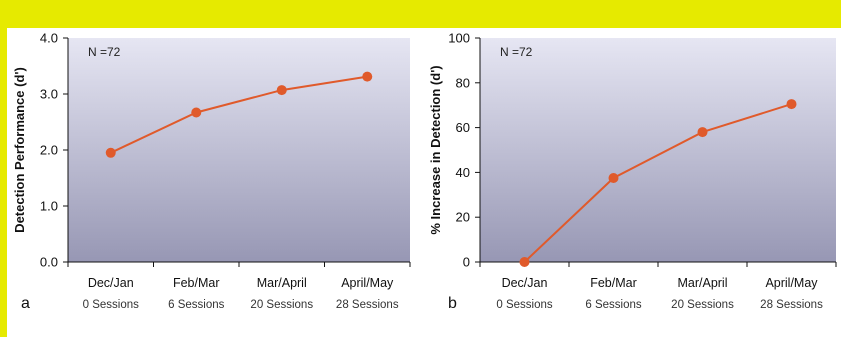 Image resolution: width=841 pixels, height=337 pixels. I want to click on panel-letter: a, so click(25, 303).